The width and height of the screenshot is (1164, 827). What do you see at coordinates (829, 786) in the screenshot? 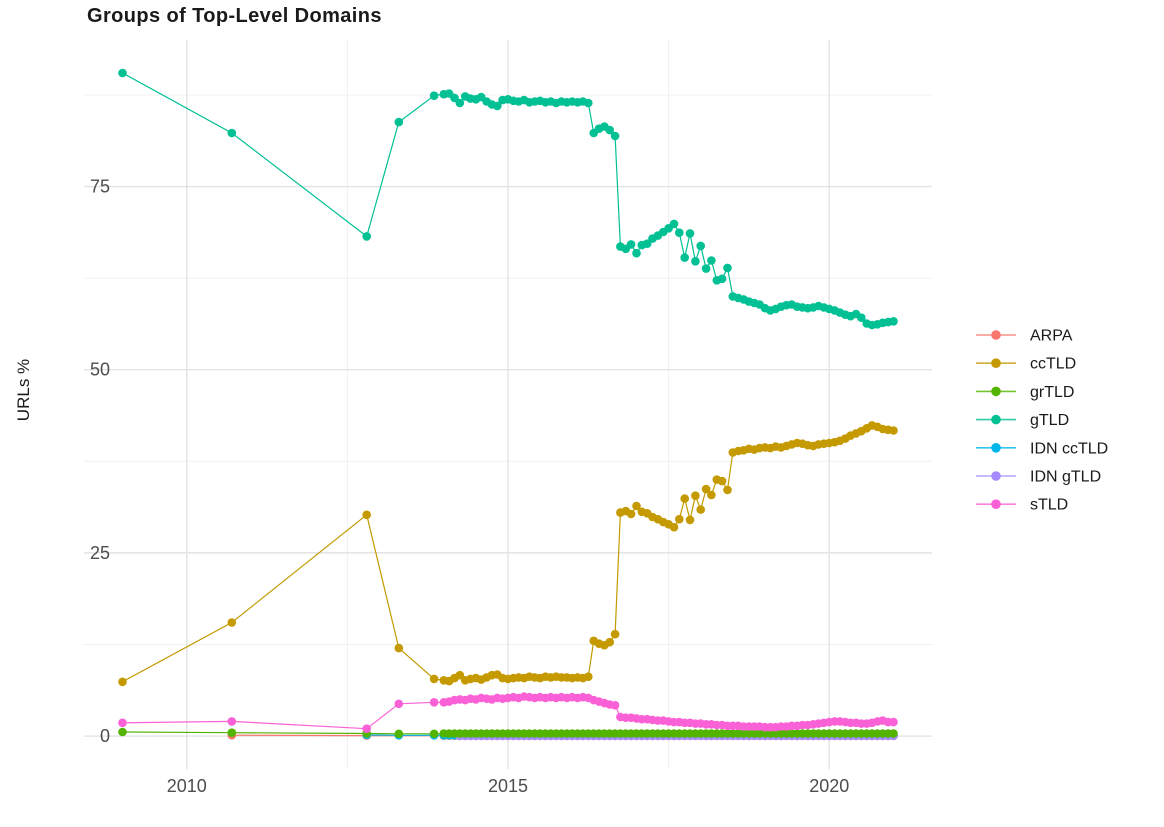
I see `x-tick-label: 2020` at bounding box center [829, 786].